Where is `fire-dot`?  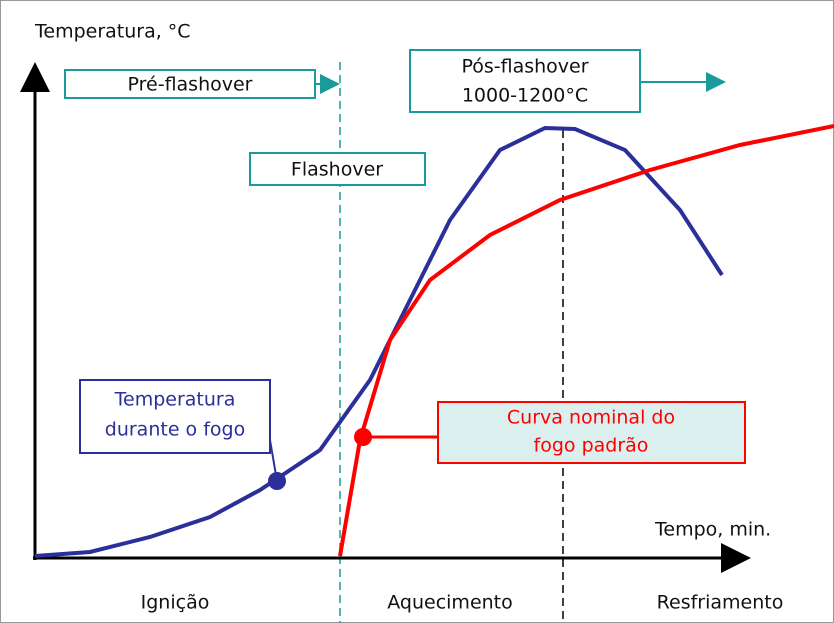
fire-dot is located at coordinates (277, 481).